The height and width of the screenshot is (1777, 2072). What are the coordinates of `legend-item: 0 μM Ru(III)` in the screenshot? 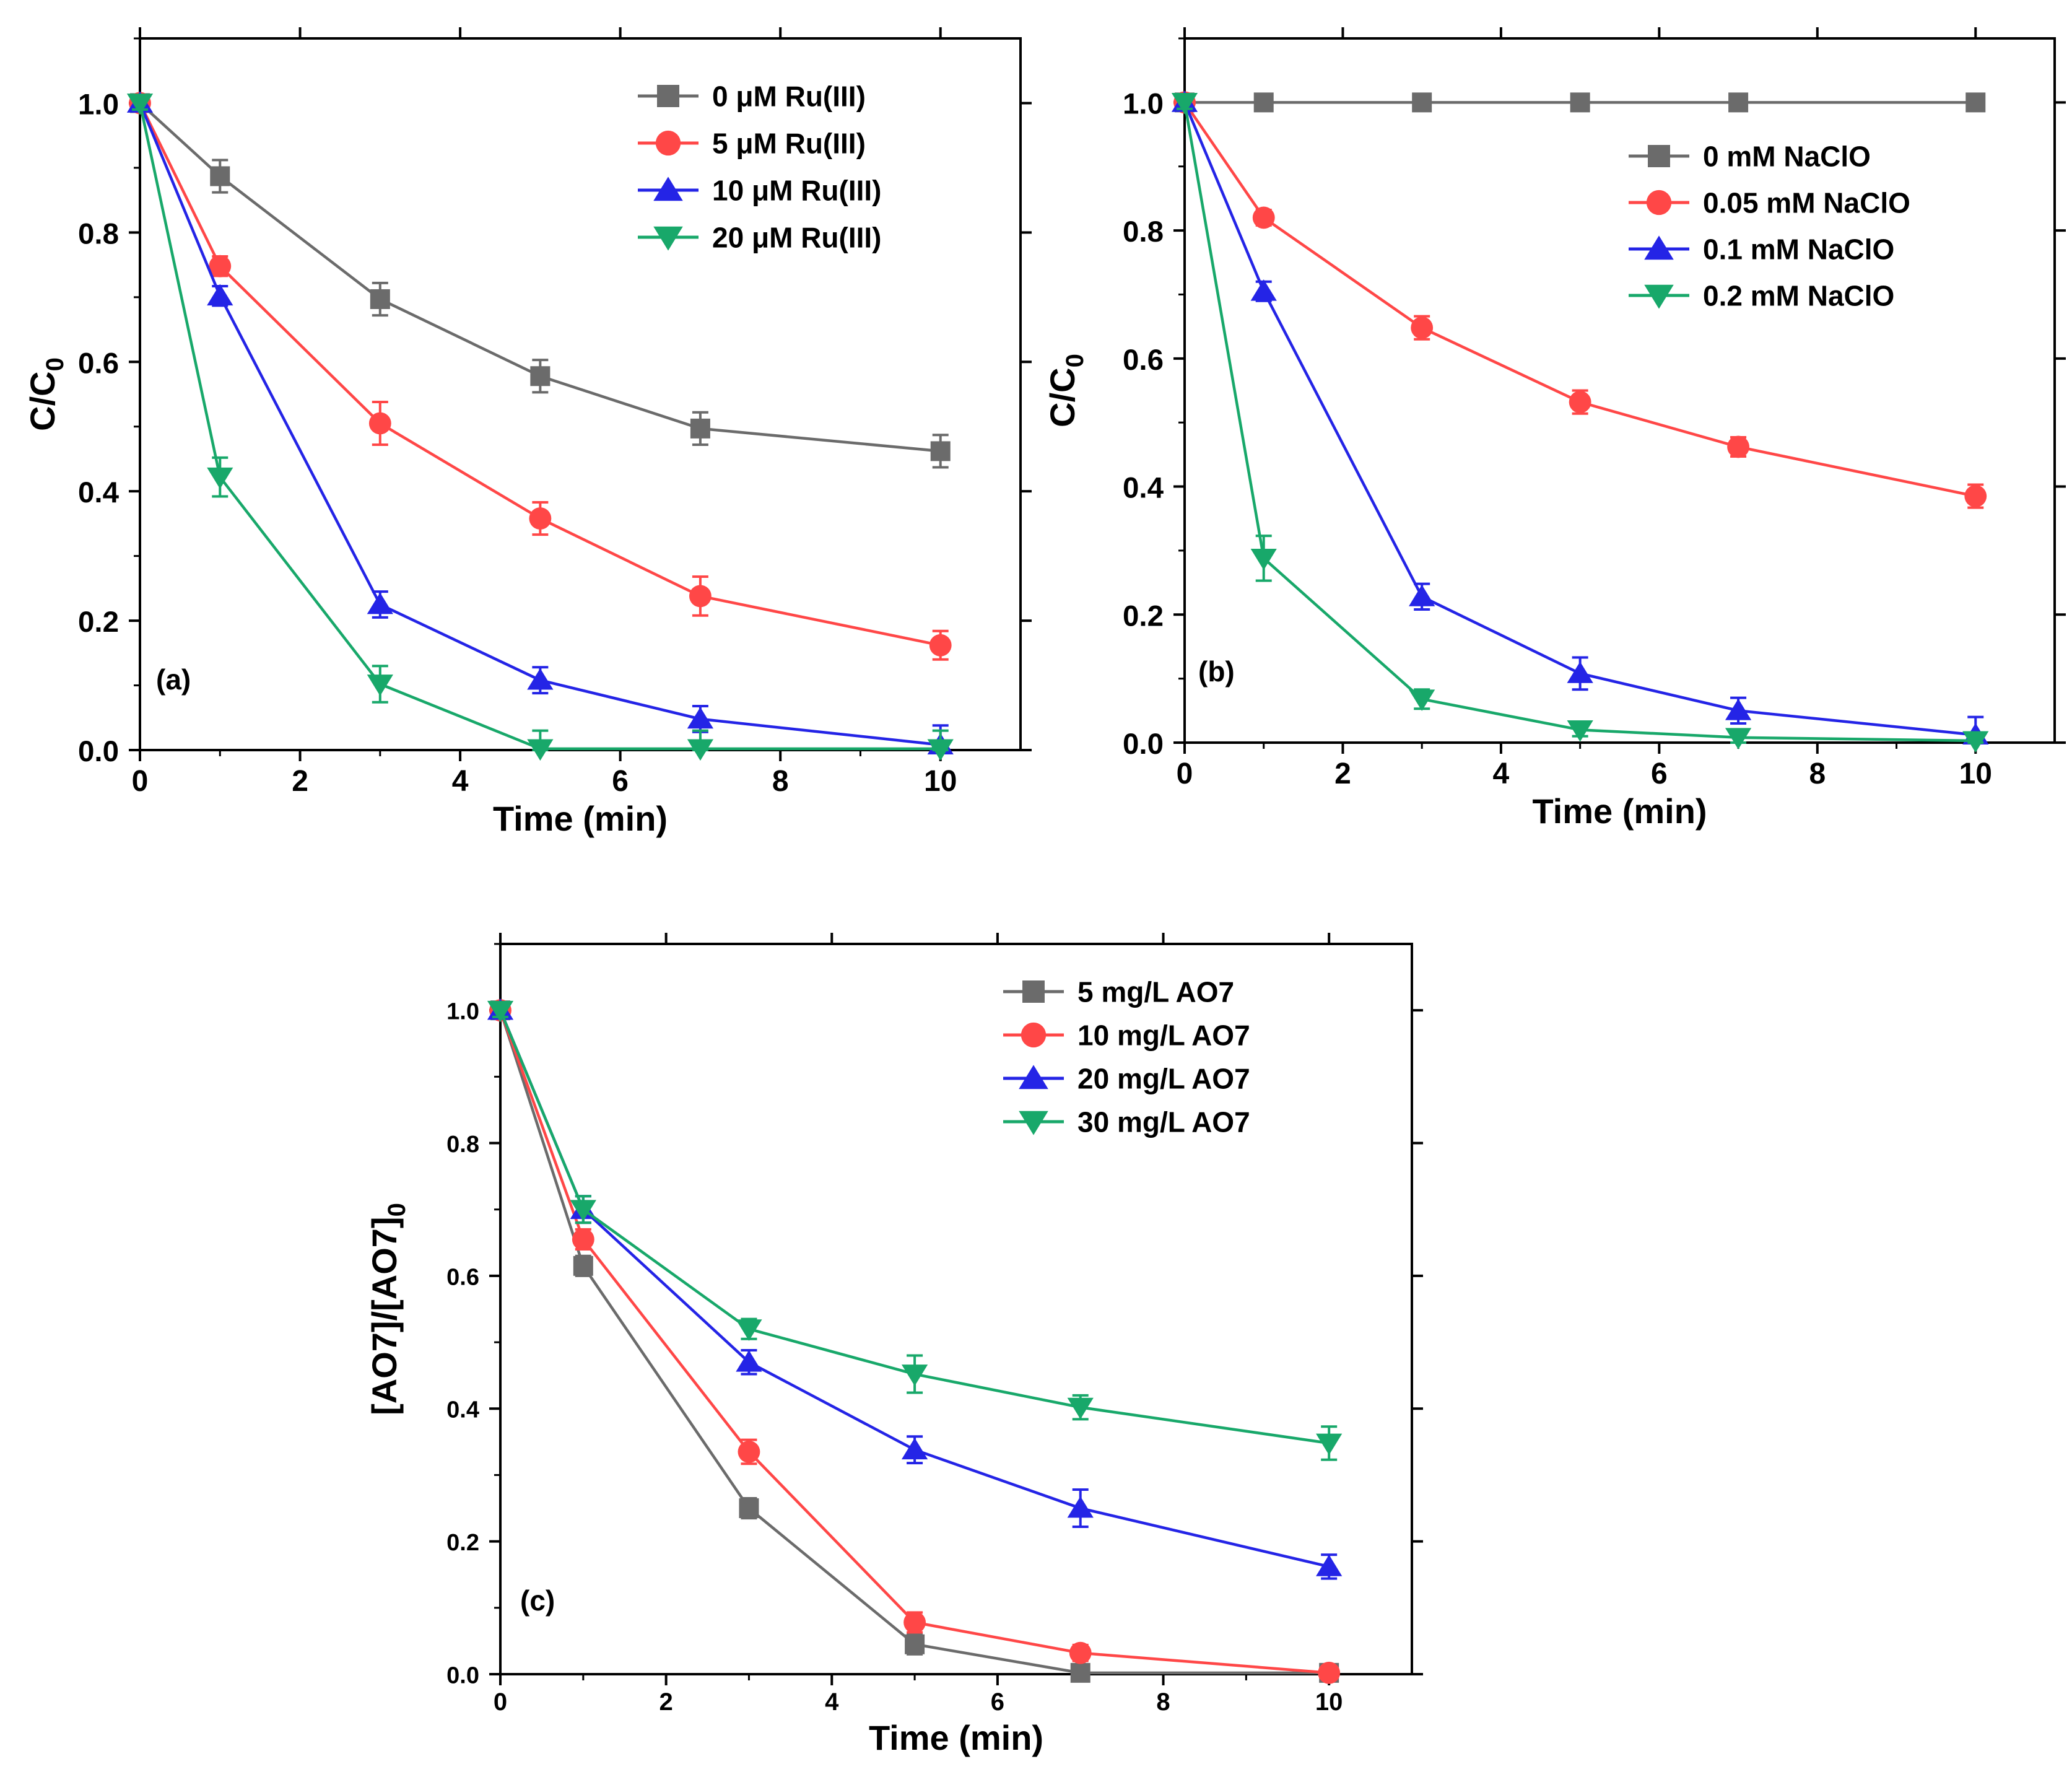 It's located at (752, 97).